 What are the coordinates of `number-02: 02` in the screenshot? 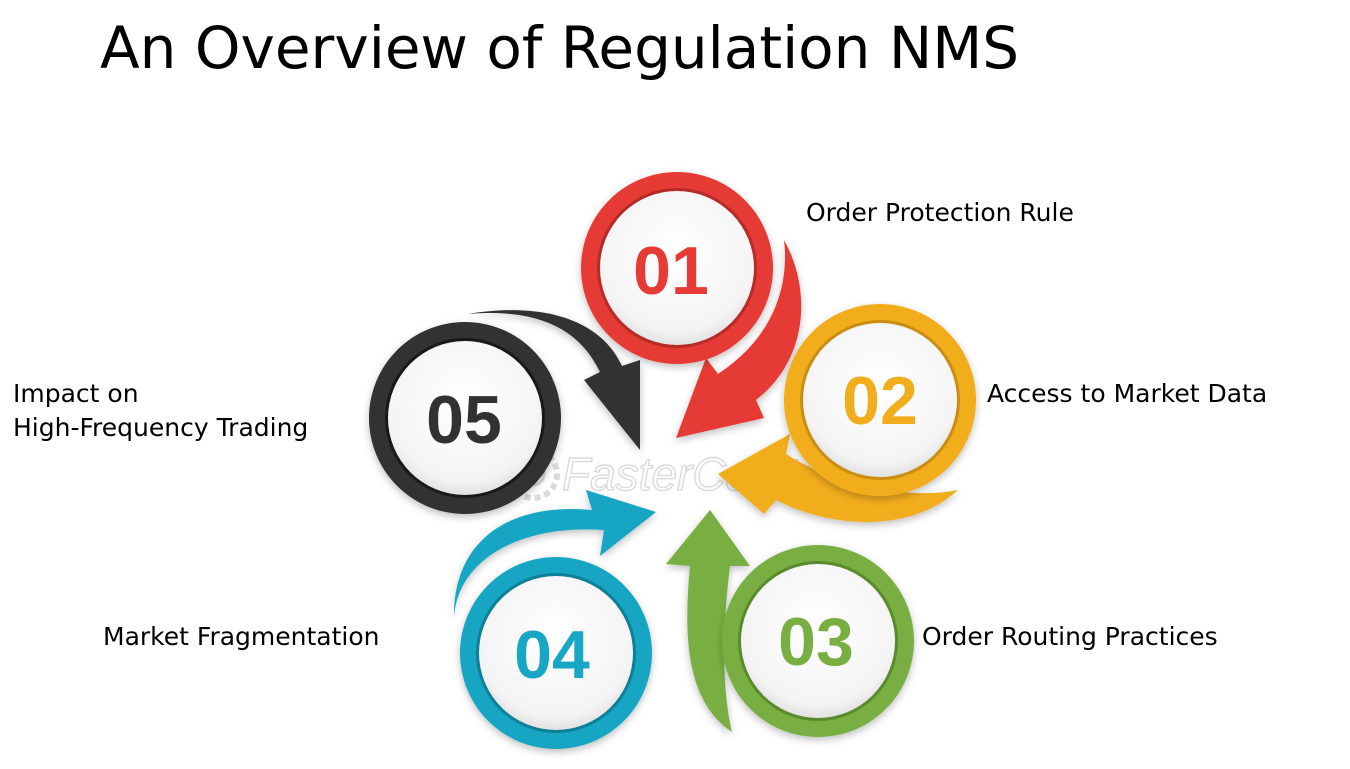 It's located at (880, 401).